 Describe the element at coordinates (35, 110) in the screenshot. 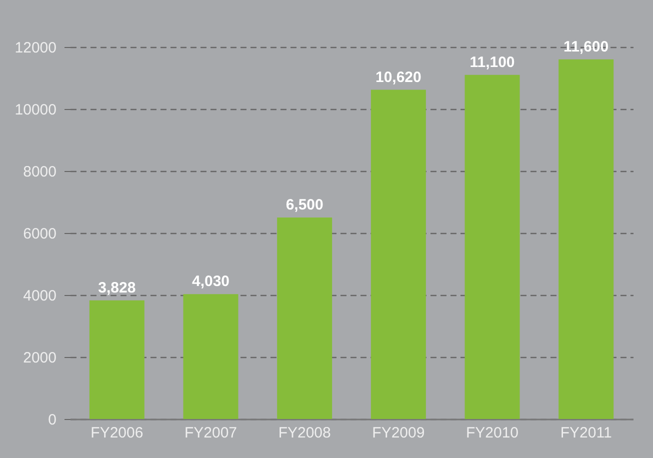

I see `y-tick-label: 10000` at that location.